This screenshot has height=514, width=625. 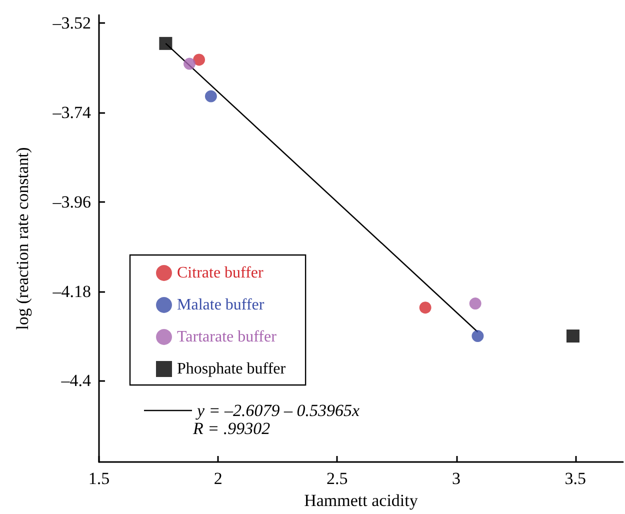 I want to click on y-tick-label: –3.96, so click(x=71, y=202).